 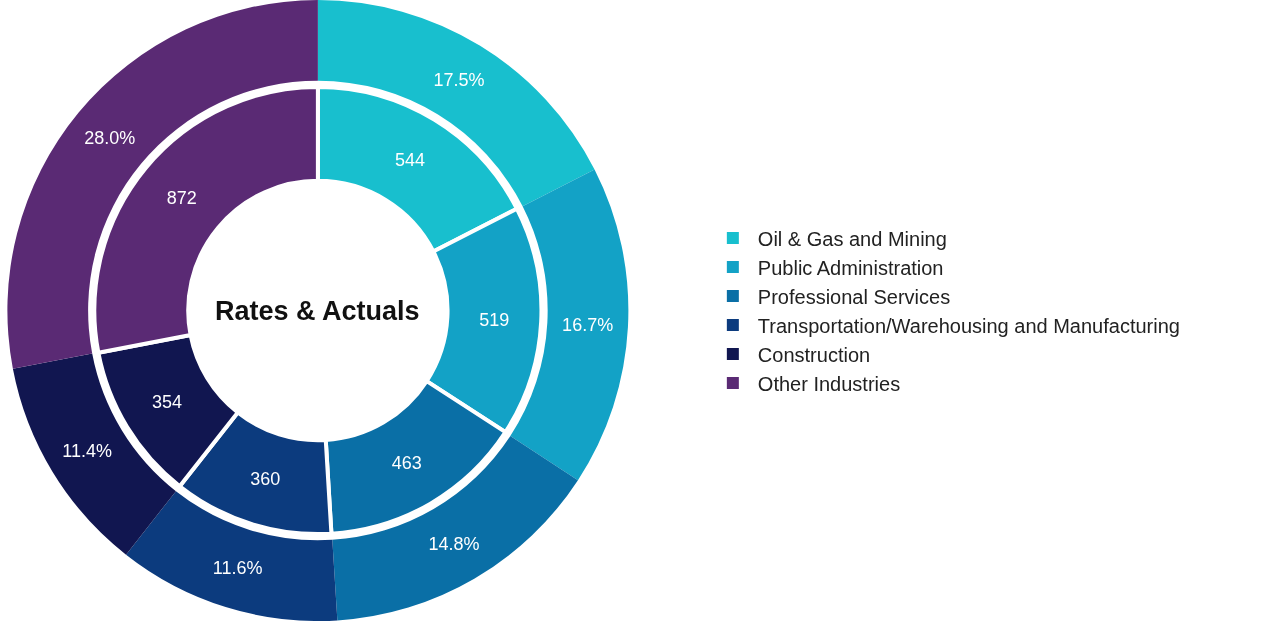 I want to click on data-label: 360, so click(x=265, y=479).